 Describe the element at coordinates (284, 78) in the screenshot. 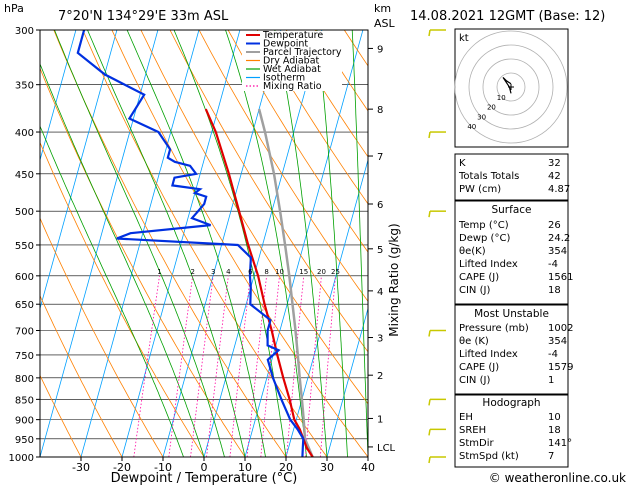

I see `legend-entry: Isotherm` at that location.